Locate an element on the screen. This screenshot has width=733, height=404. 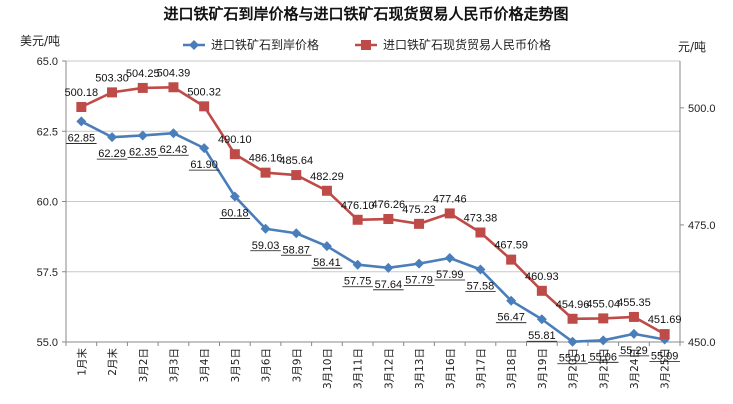
x-tick-label-8: 3月10日 is located at coordinates (328, 368).